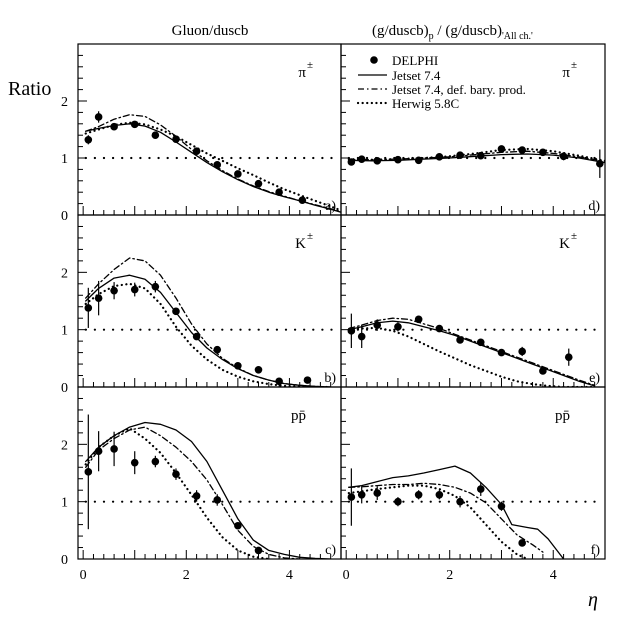 This screenshot has height=621, width=621. What do you see at coordinates (473, 129) in the screenshot?
I see `panel-d: π ± d)` at bounding box center [473, 129].